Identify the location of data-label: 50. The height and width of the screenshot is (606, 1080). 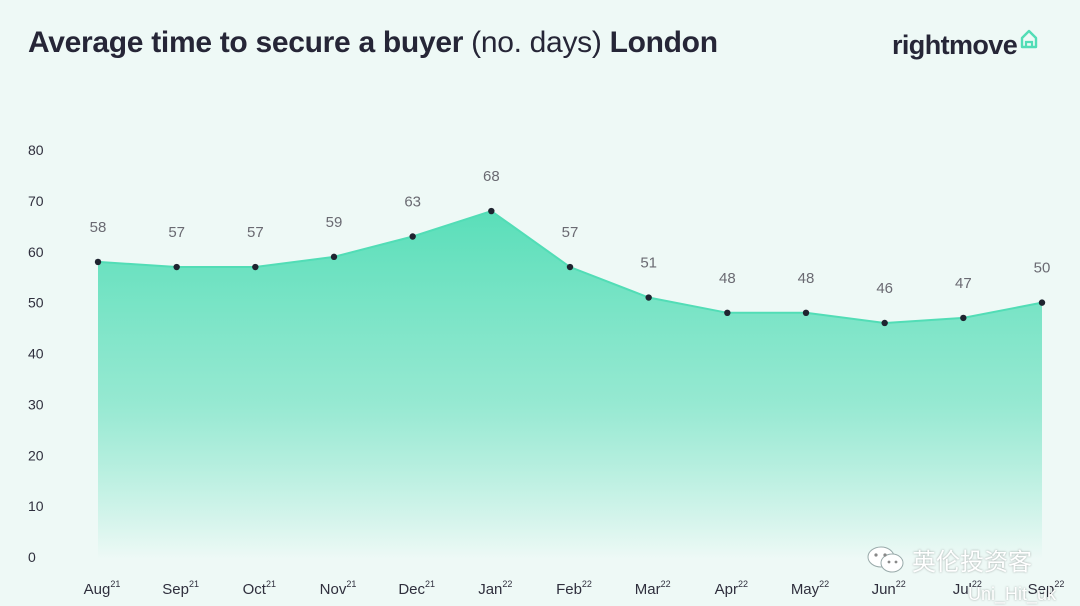
(1042, 268).